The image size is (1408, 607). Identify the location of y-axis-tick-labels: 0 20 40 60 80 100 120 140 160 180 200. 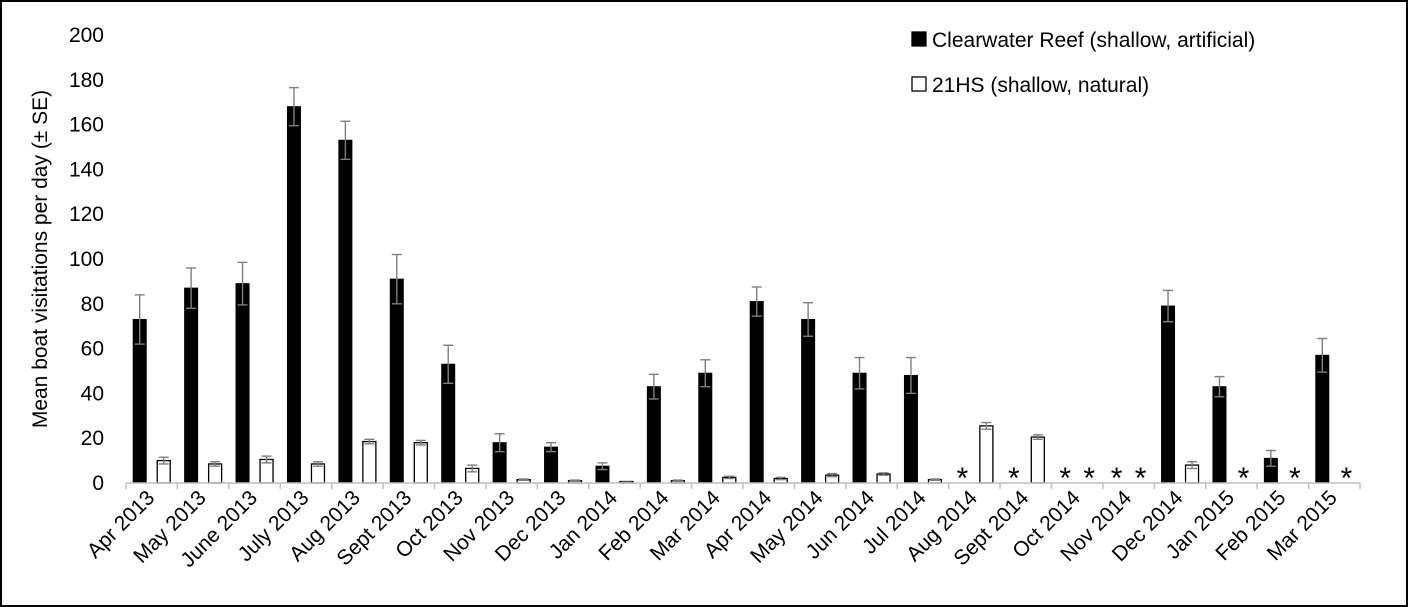
(86, 259).